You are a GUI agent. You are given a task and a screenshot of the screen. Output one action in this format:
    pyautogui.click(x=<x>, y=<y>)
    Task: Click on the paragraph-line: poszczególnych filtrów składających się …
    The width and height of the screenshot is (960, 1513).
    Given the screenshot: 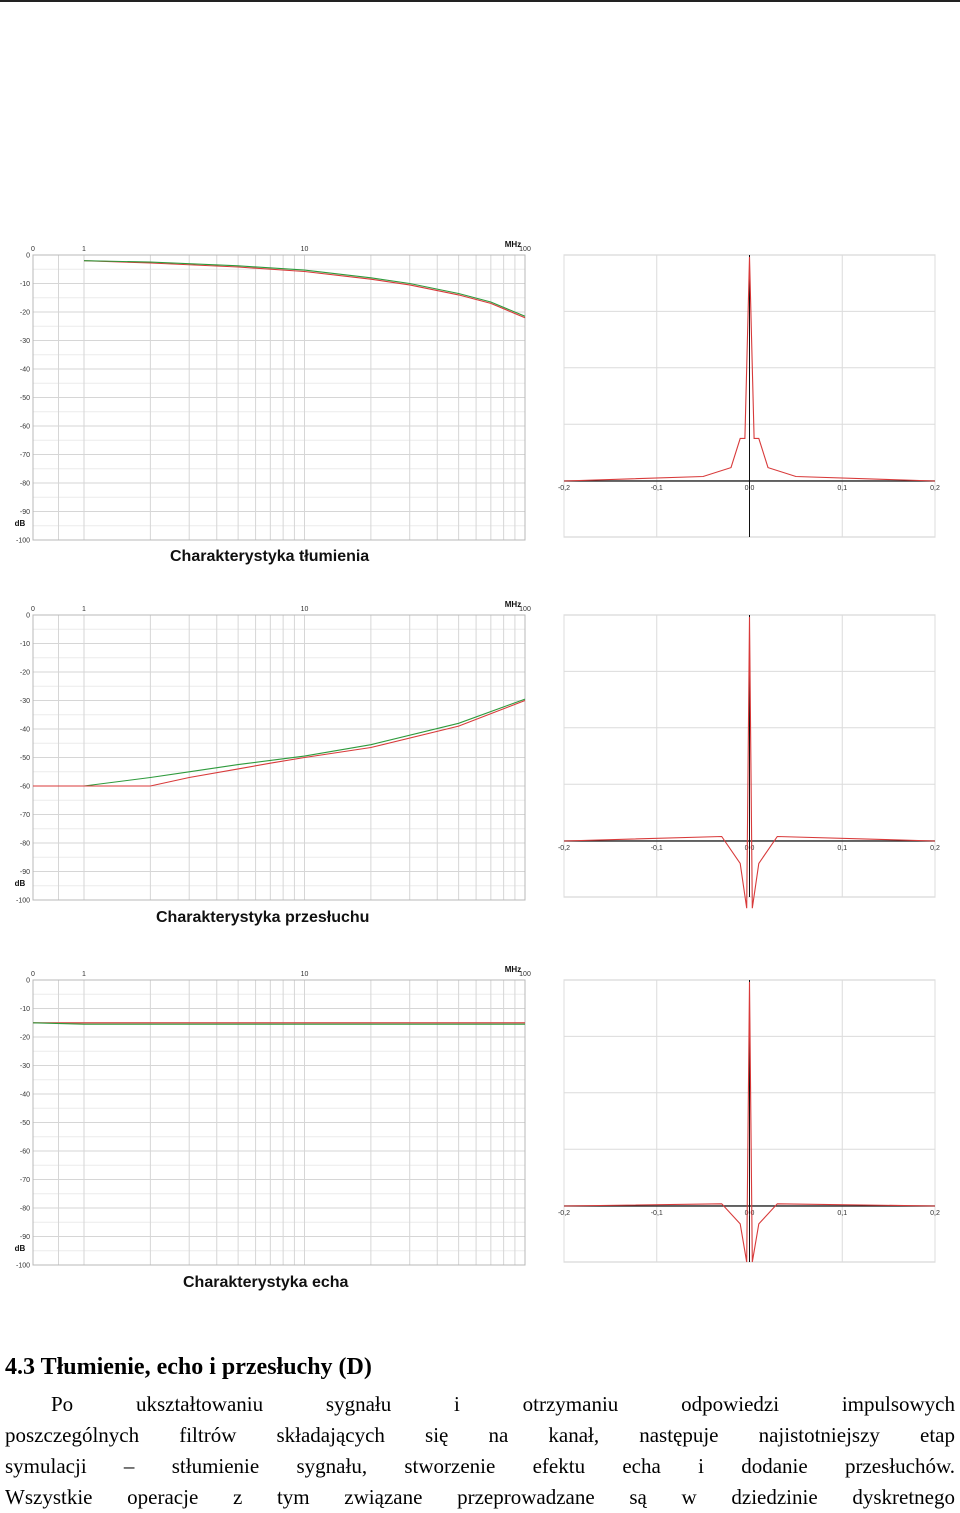 What is the action you would take?
    pyautogui.click(x=480, y=1435)
    